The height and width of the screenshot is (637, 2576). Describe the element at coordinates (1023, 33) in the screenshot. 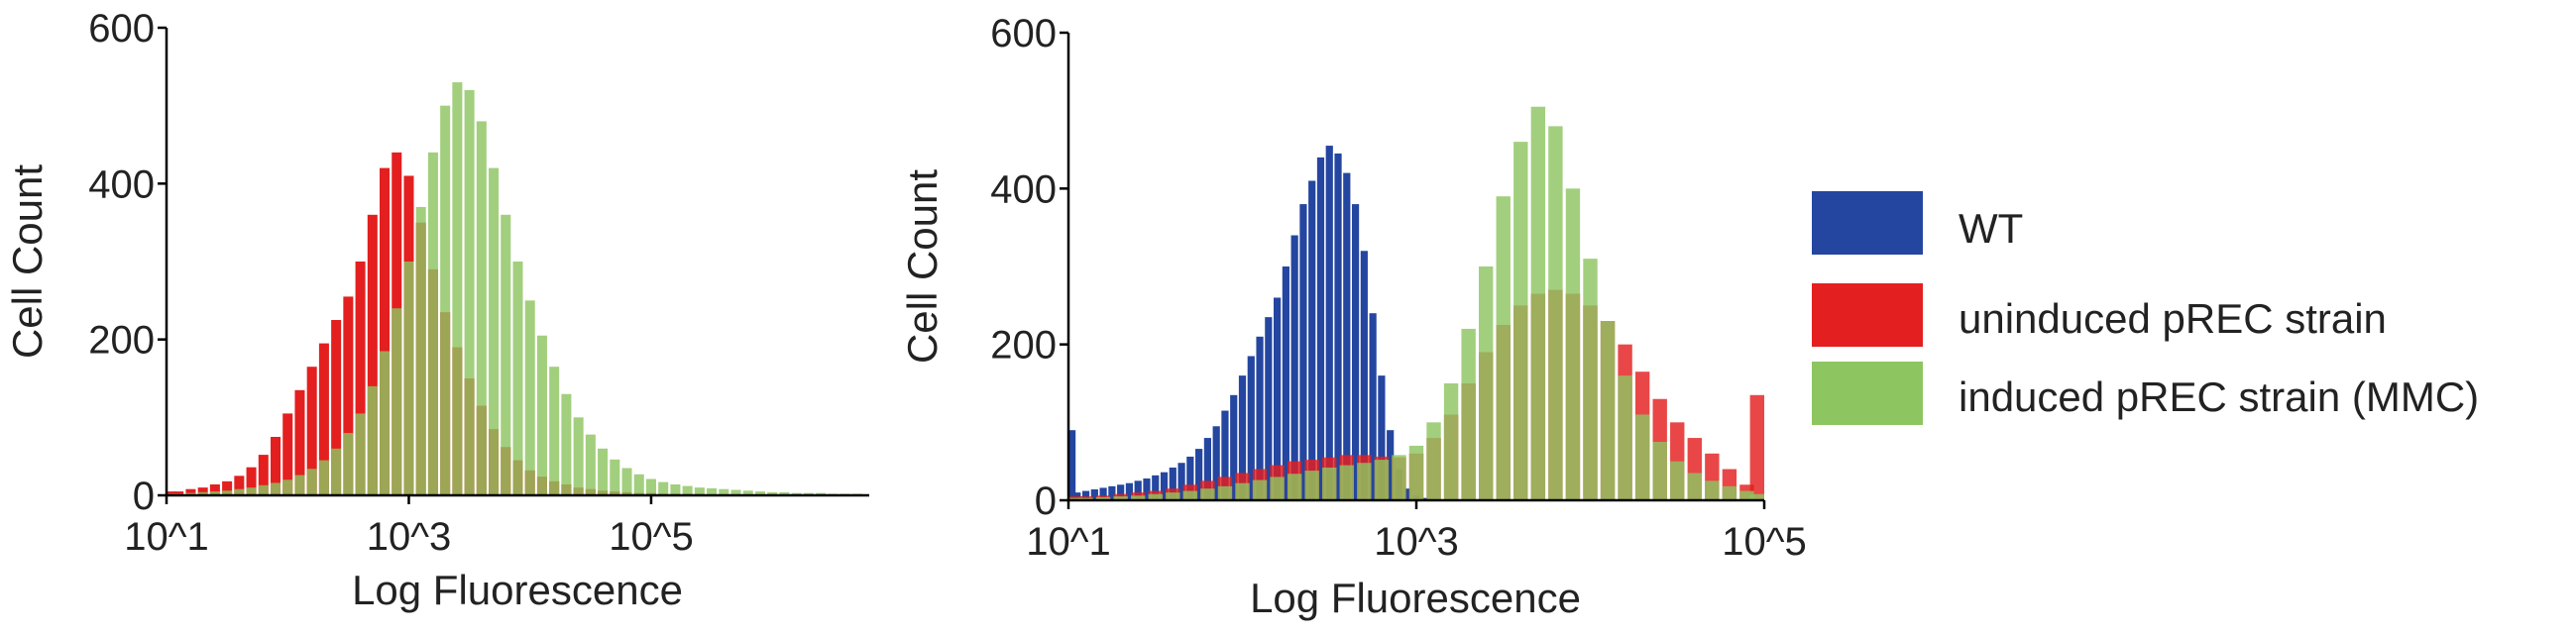

I see `y-tick-label-right-3: 600` at that location.